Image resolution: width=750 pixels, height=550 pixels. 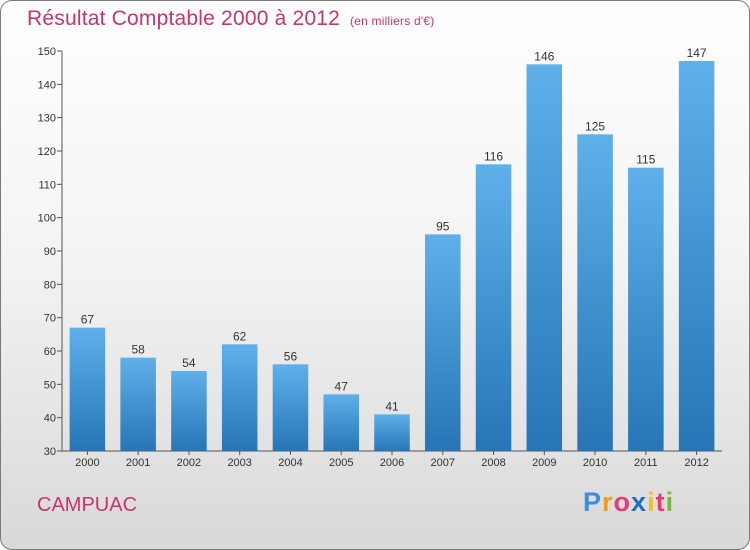 I want to click on y-tick-label: 140, so click(x=47, y=85).